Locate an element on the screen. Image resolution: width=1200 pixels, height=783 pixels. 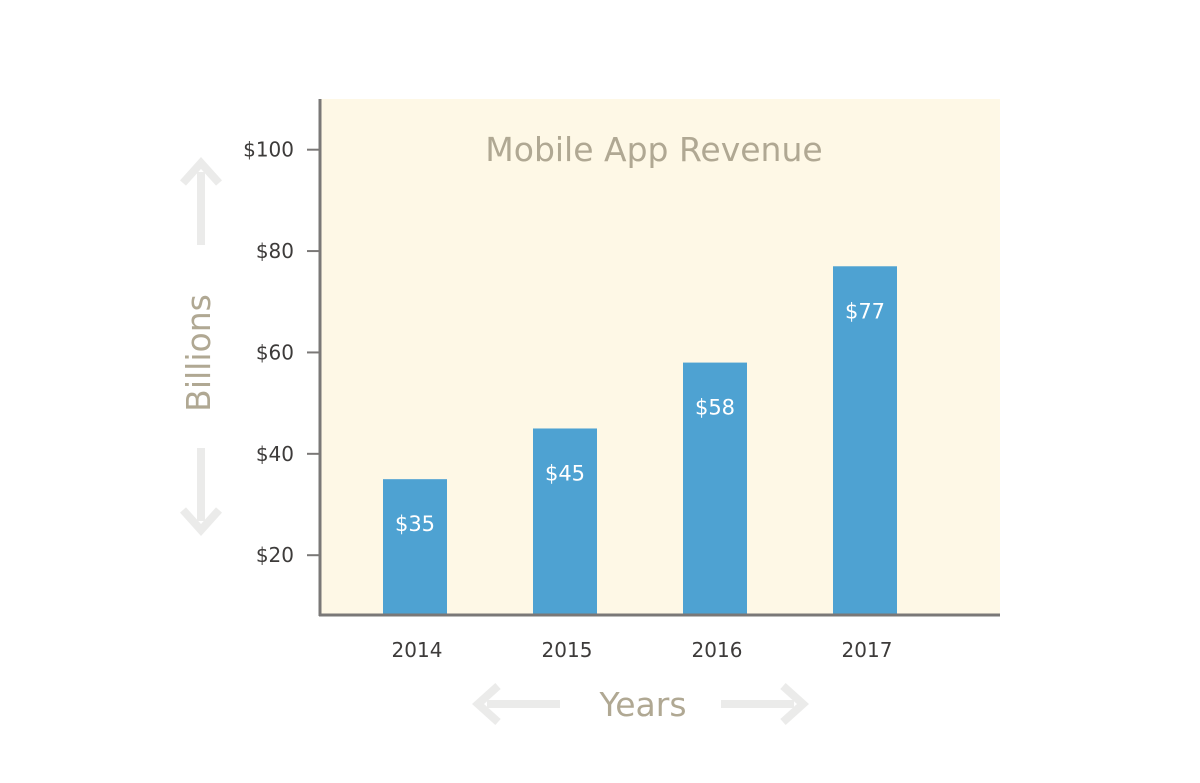
chart-title: Mobile App Revenue is located at coordinates (653, 149).